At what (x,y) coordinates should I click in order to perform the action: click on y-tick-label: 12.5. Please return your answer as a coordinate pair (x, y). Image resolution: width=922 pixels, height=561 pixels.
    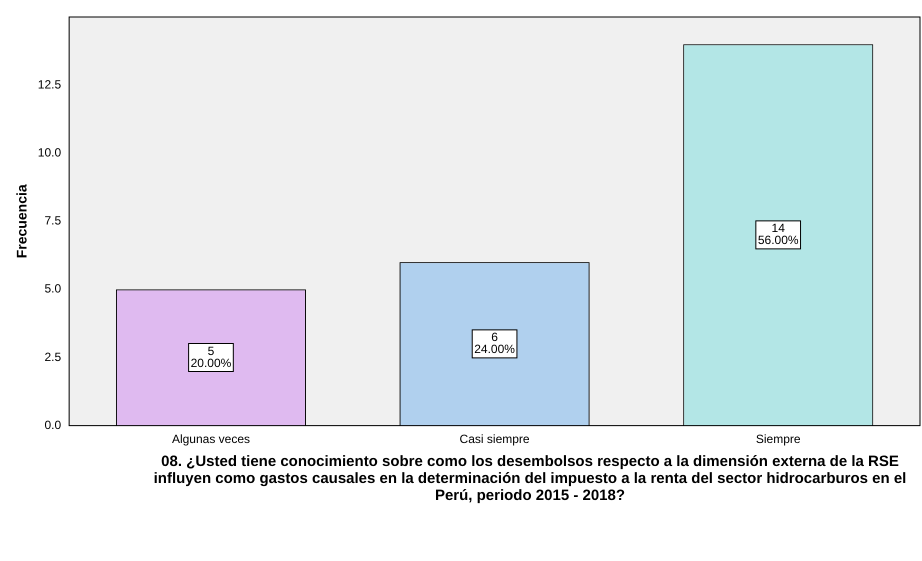
    Looking at the image, I should click on (50, 84).